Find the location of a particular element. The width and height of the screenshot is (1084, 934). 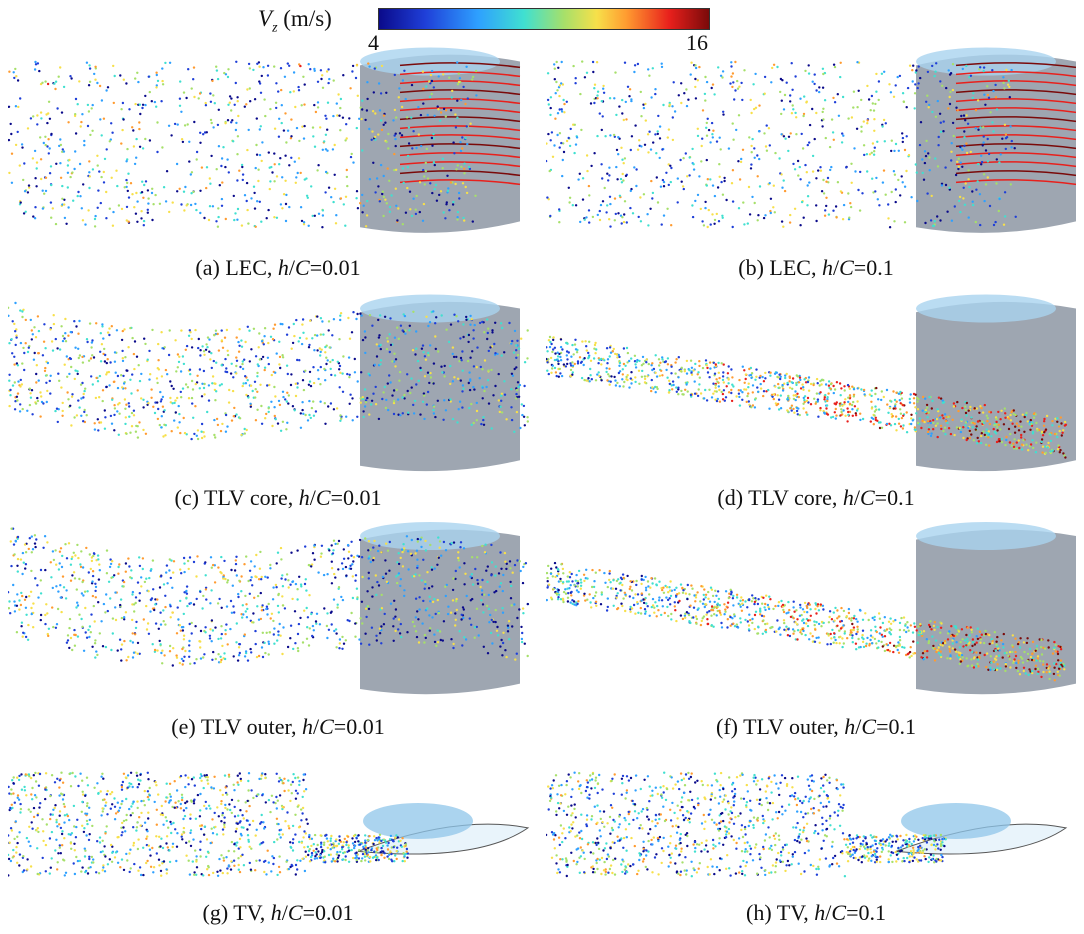

hydrofoil-body is located at coordinates (440, 612).